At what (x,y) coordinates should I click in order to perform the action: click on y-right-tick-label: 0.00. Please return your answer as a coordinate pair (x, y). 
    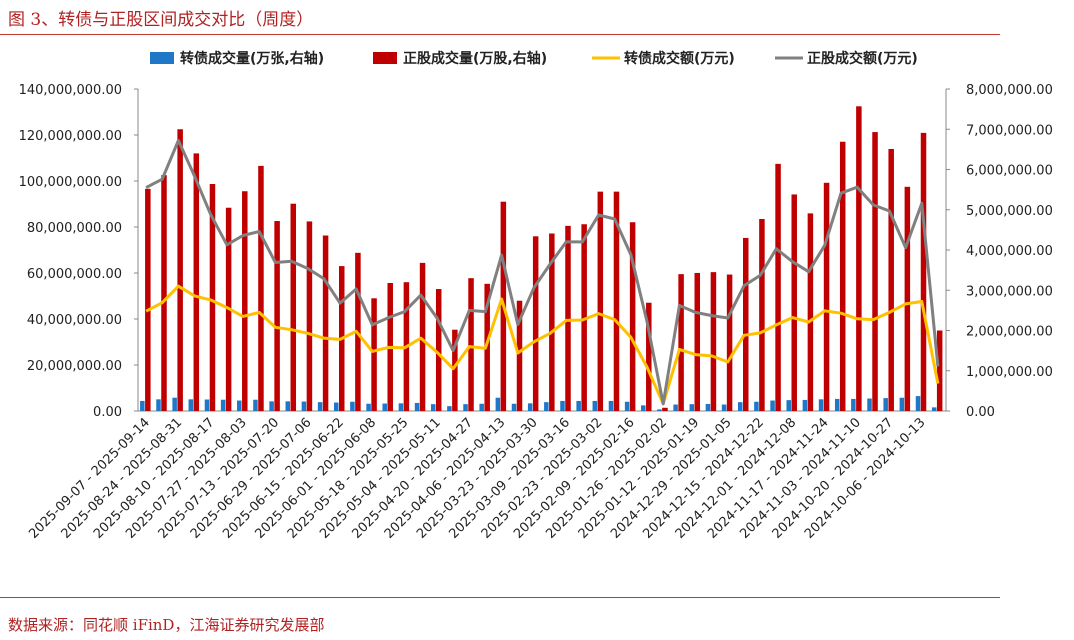
    Looking at the image, I should click on (980, 412).